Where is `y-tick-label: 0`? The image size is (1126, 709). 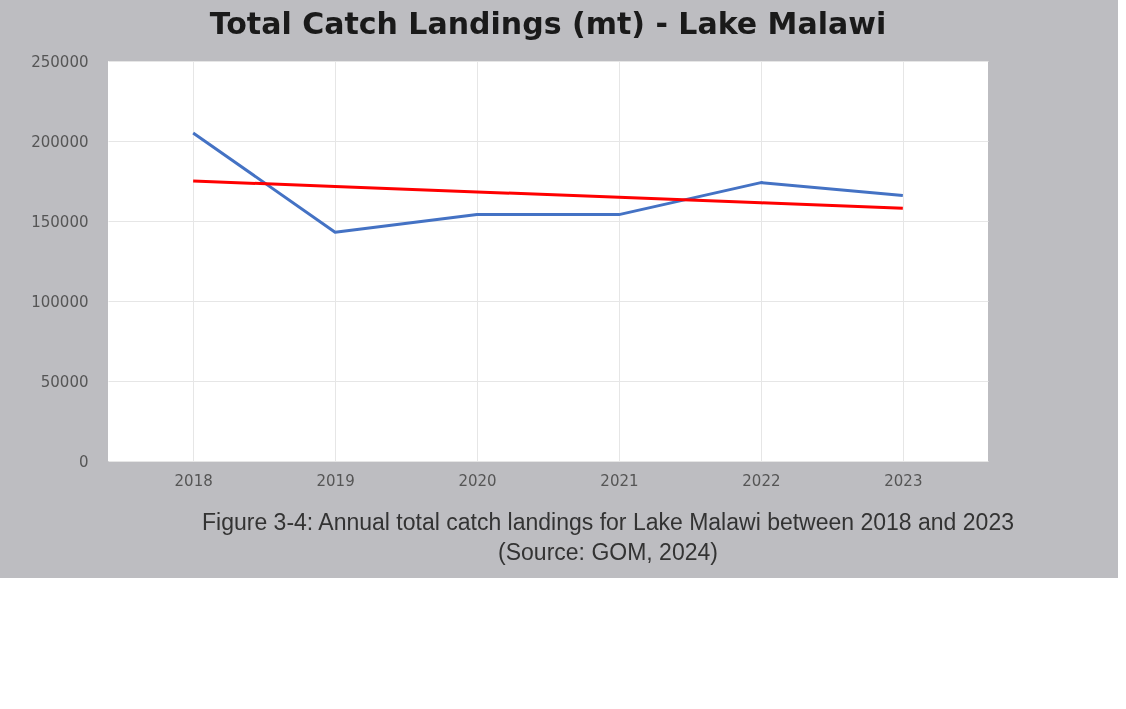 y-tick-label: 0 is located at coordinates (83, 461).